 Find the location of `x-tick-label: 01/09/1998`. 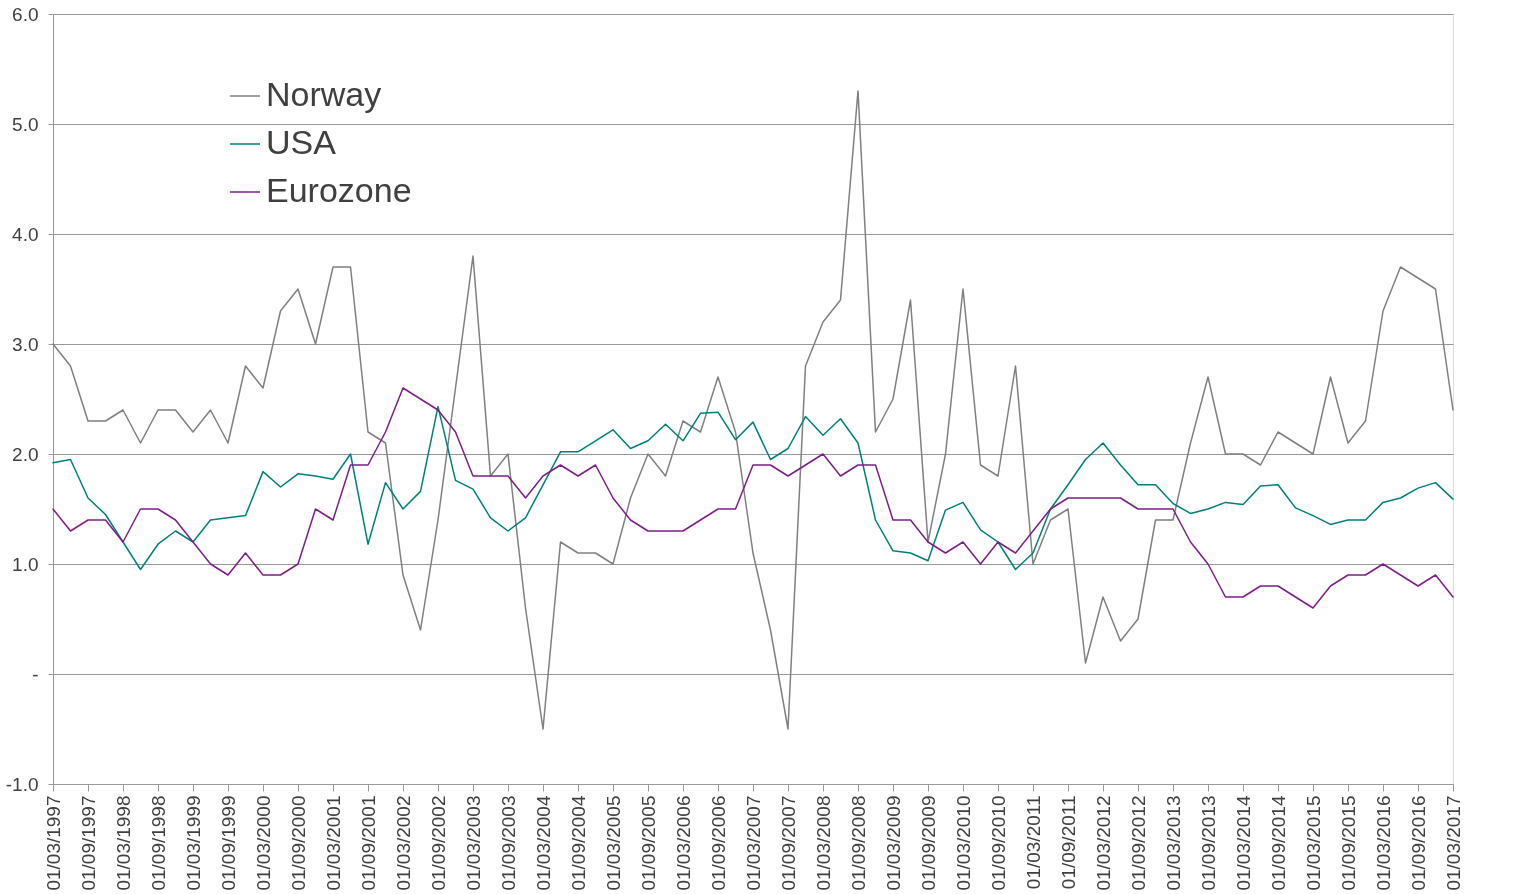

x-tick-label: 01/09/1998 is located at coordinates (158, 843).